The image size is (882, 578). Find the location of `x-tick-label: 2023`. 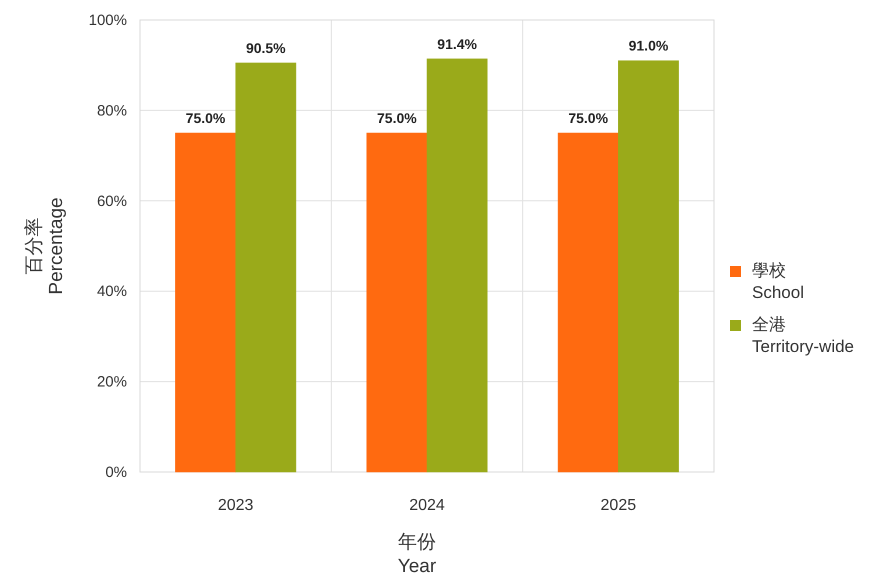

x-tick-label: 2023 is located at coordinates (236, 505).